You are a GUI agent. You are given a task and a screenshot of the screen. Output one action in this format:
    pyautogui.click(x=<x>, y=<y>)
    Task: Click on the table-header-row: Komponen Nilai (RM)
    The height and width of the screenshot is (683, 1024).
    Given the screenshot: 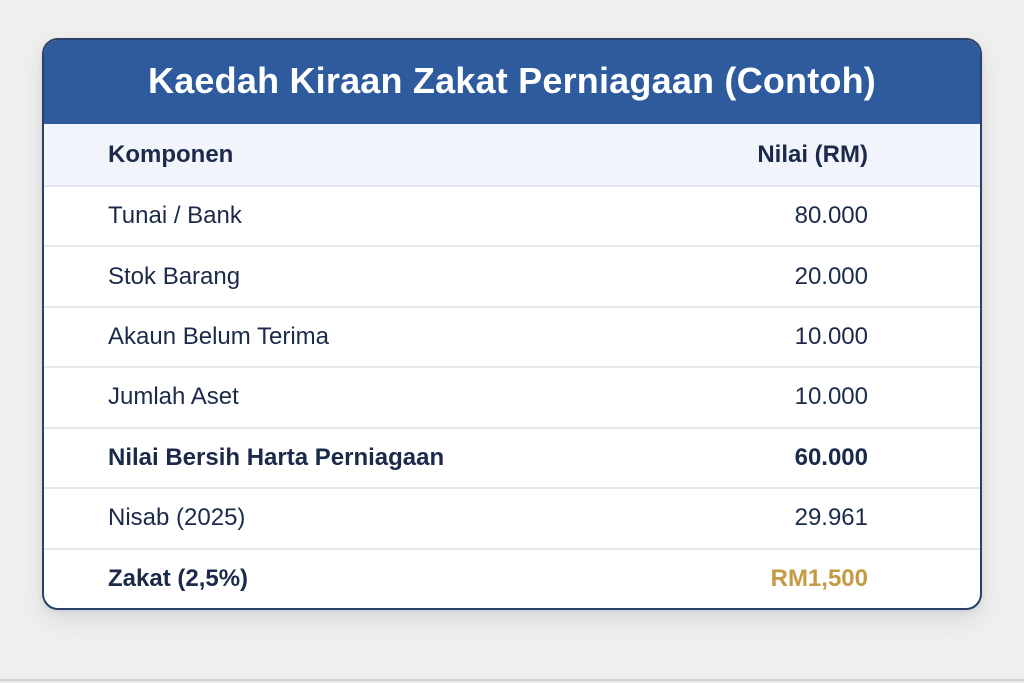 What is the action you would take?
    pyautogui.click(x=512, y=155)
    